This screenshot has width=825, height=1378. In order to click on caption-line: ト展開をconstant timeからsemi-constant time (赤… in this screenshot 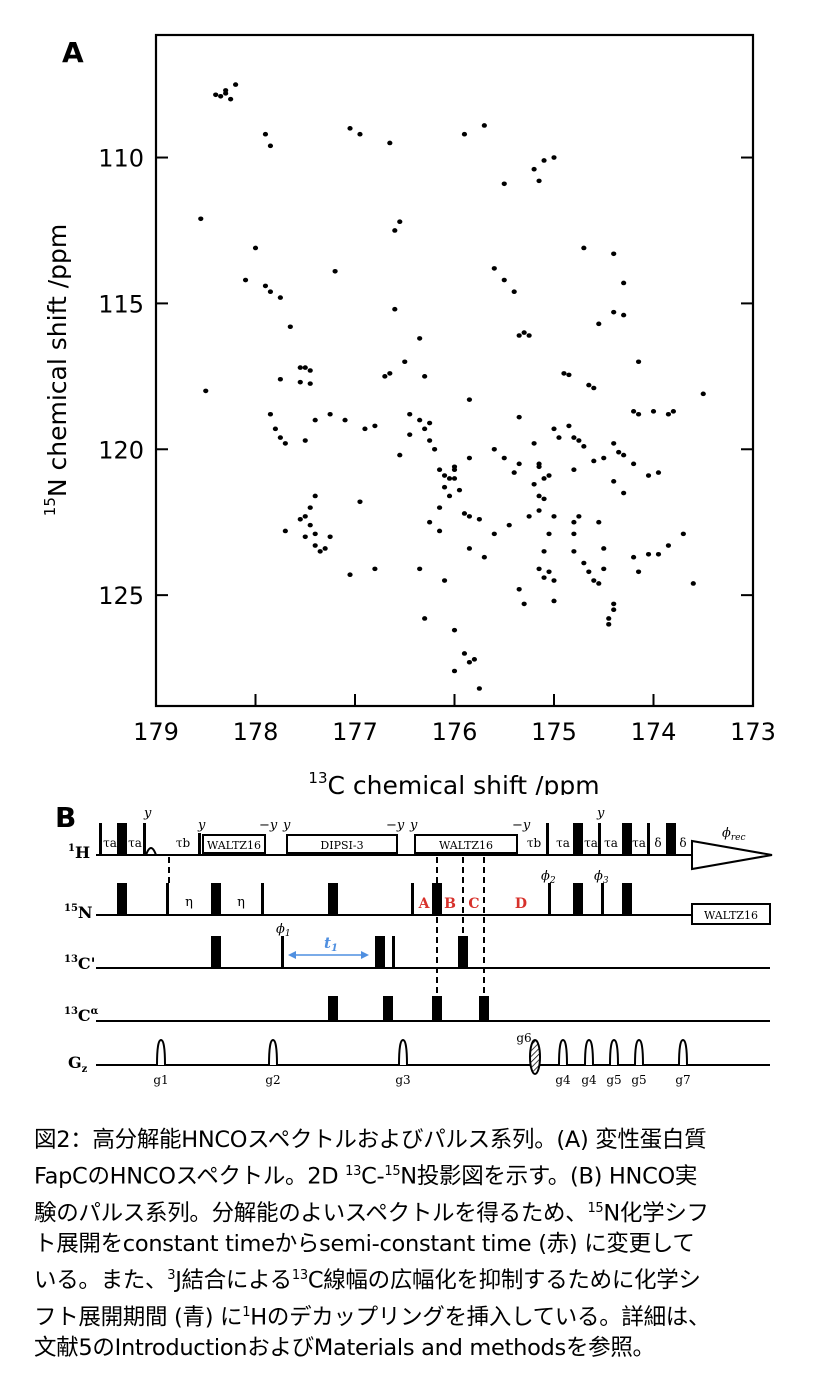, I will do `click(364, 1244)`.